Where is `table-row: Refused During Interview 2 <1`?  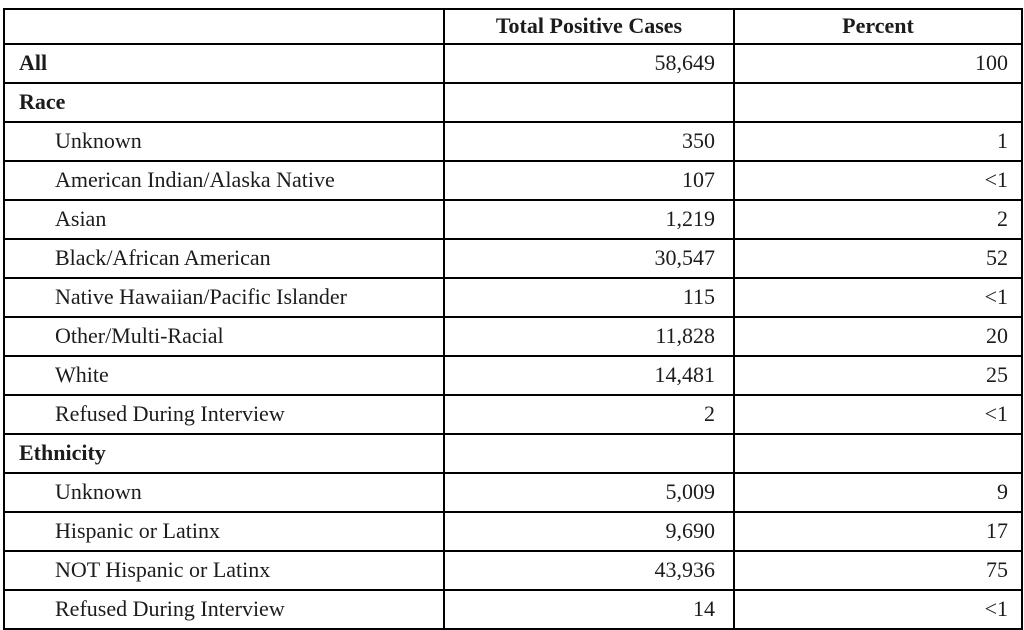 table-row: Refused During Interview 2 <1 is located at coordinates (513, 414).